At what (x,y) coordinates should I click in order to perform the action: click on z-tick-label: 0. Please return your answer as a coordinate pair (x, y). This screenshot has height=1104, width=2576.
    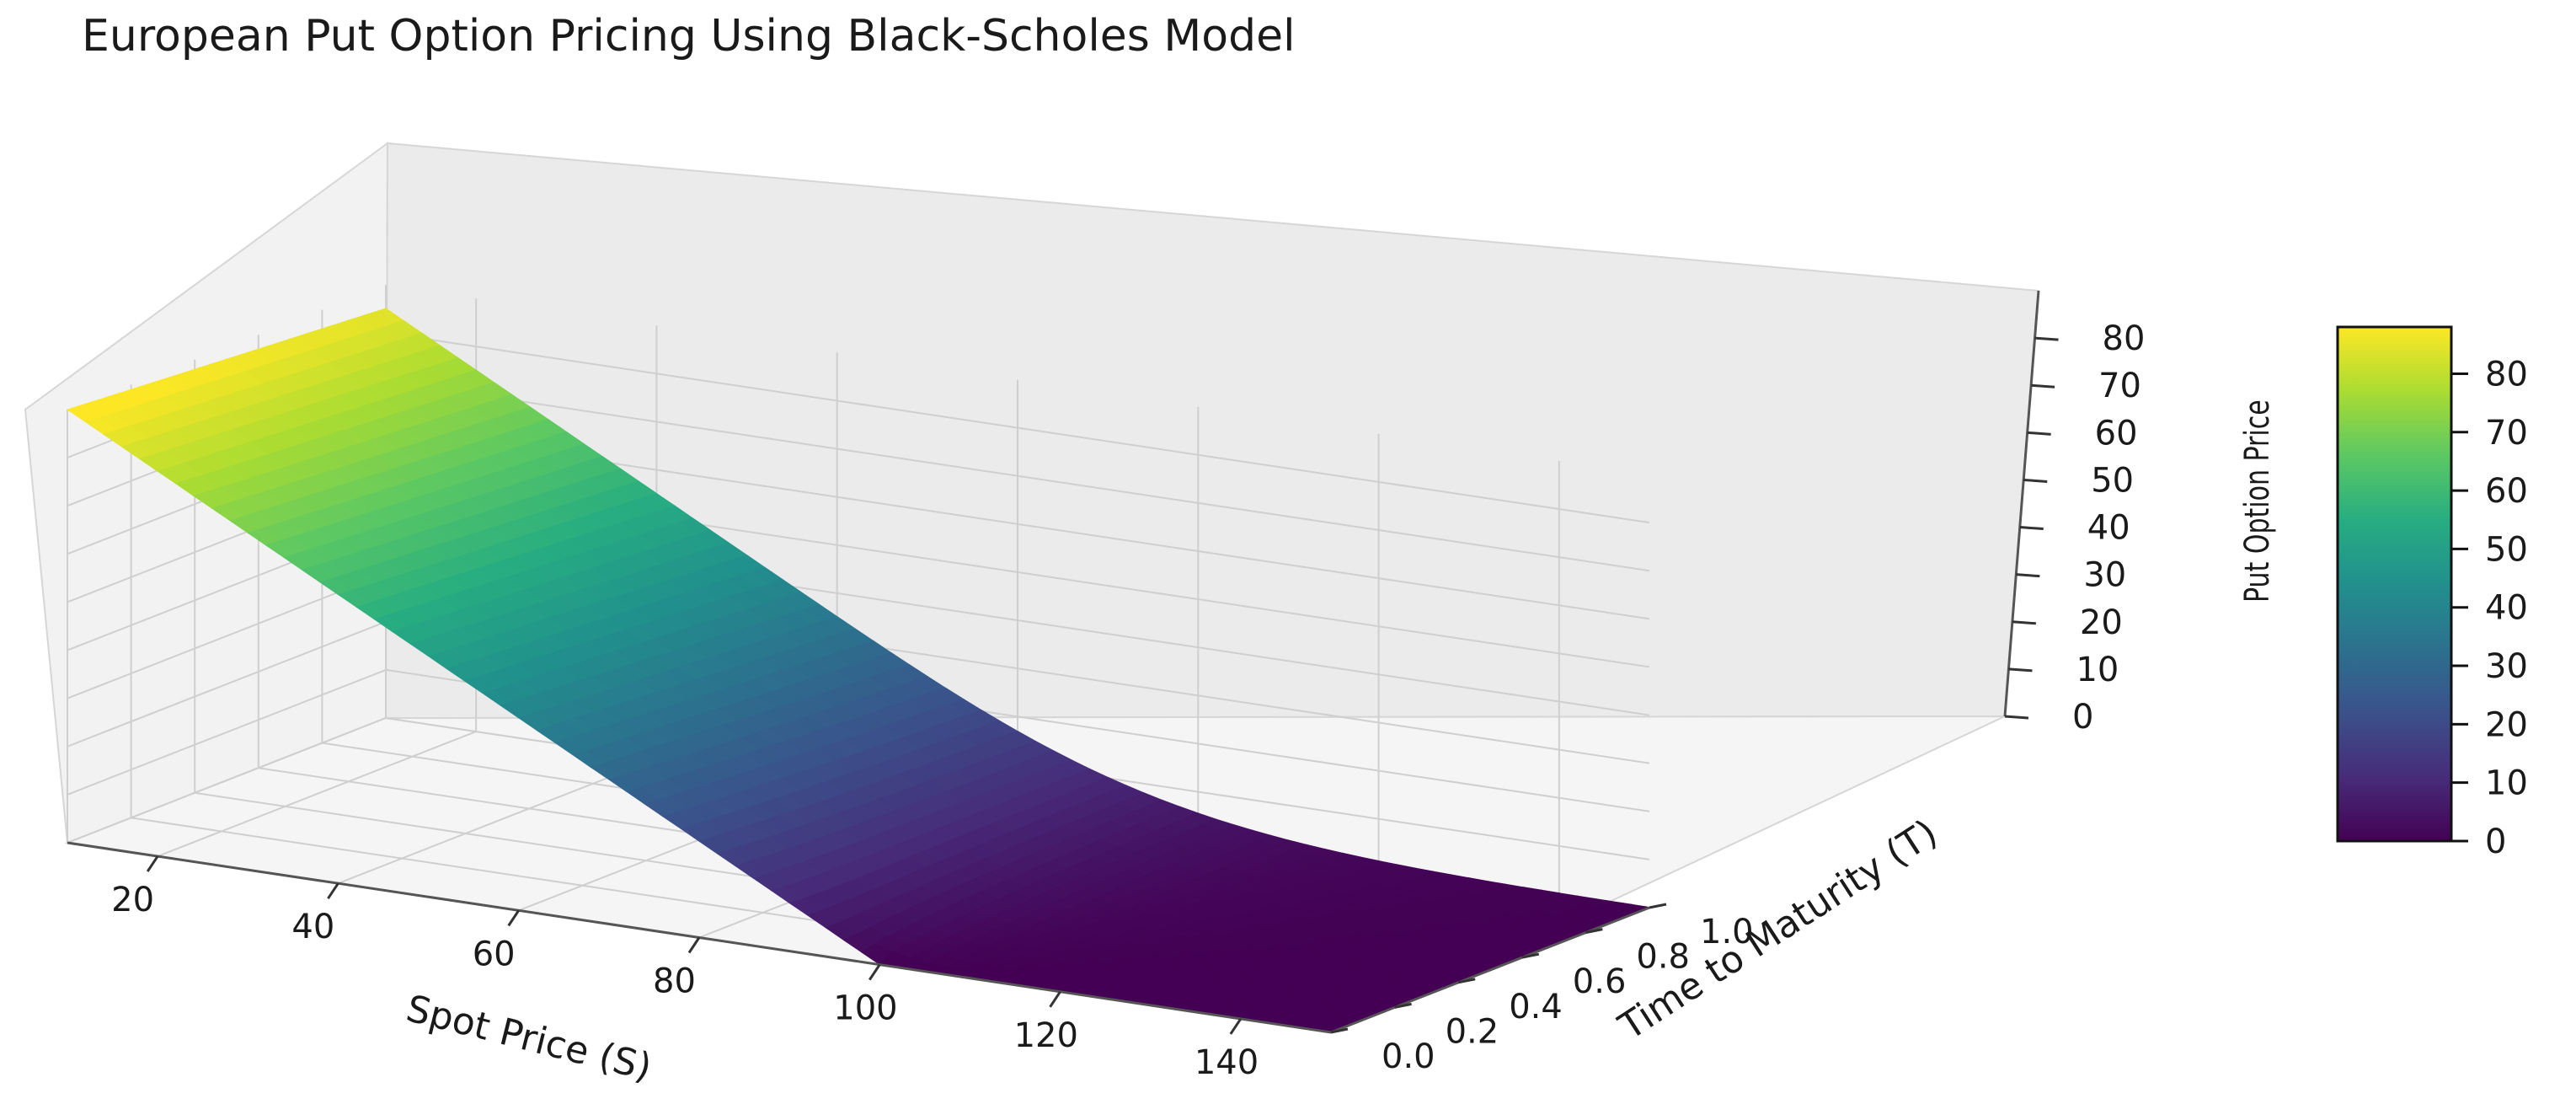
    Looking at the image, I should click on (2082, 717).